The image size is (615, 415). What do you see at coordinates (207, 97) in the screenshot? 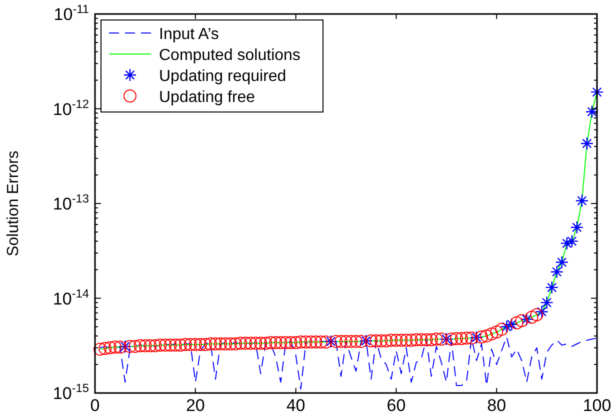
I see `legend-label: Updating free` at bounding box center [207, 97].